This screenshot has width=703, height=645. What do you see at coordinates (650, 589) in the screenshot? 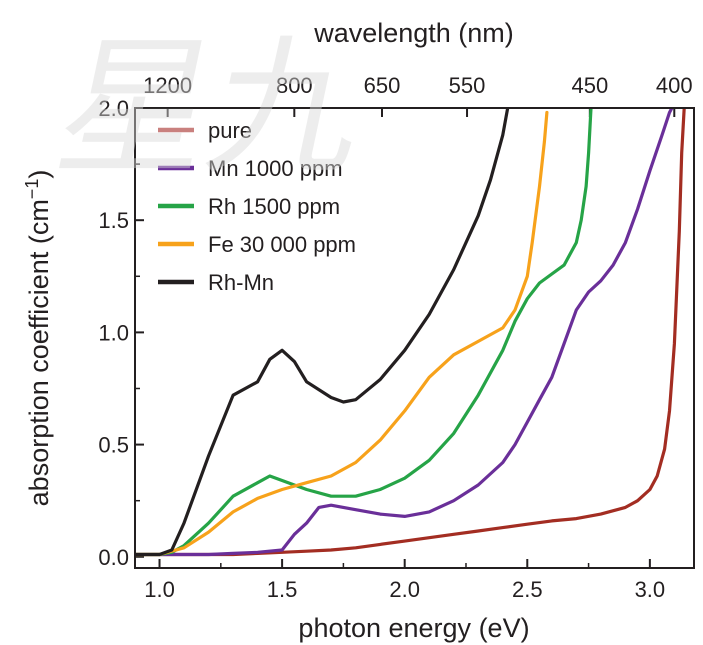
I see `x-tick-label: 3.0` at bounding box center [650, 589].